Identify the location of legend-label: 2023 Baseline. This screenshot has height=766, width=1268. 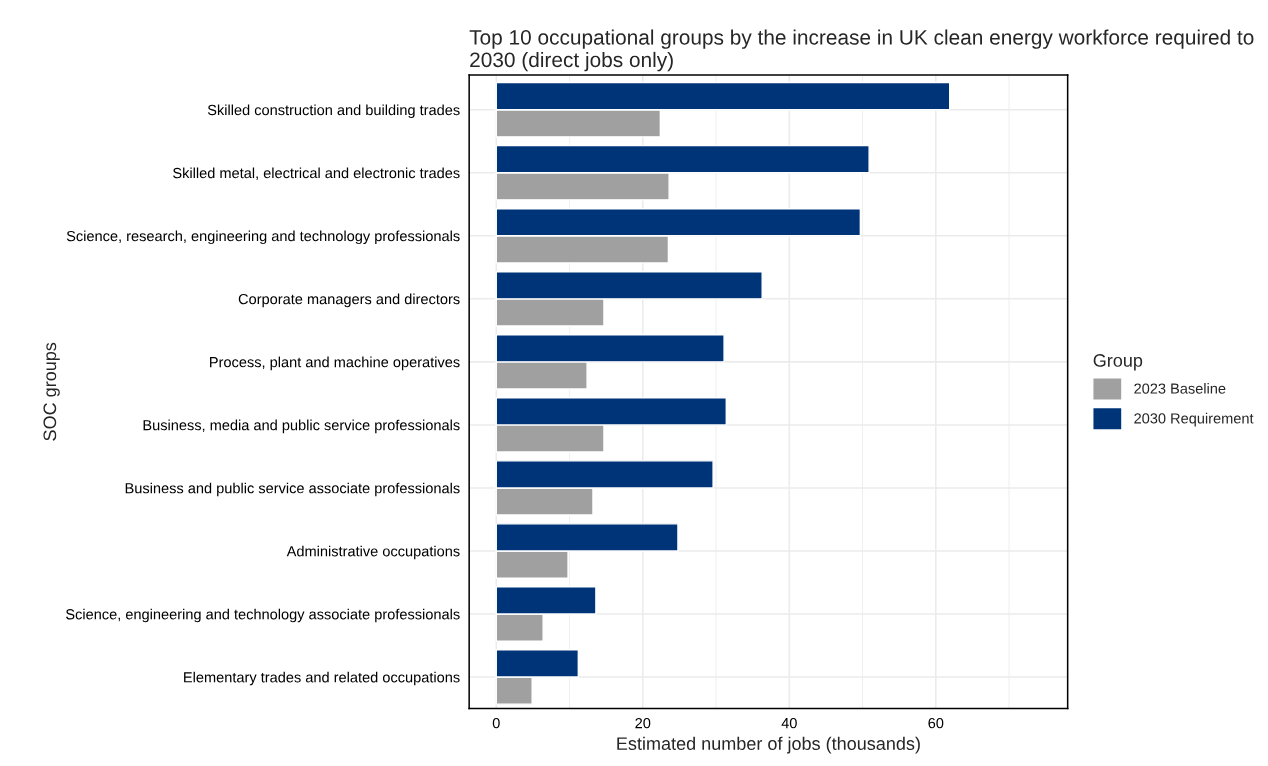
(1180, 388).